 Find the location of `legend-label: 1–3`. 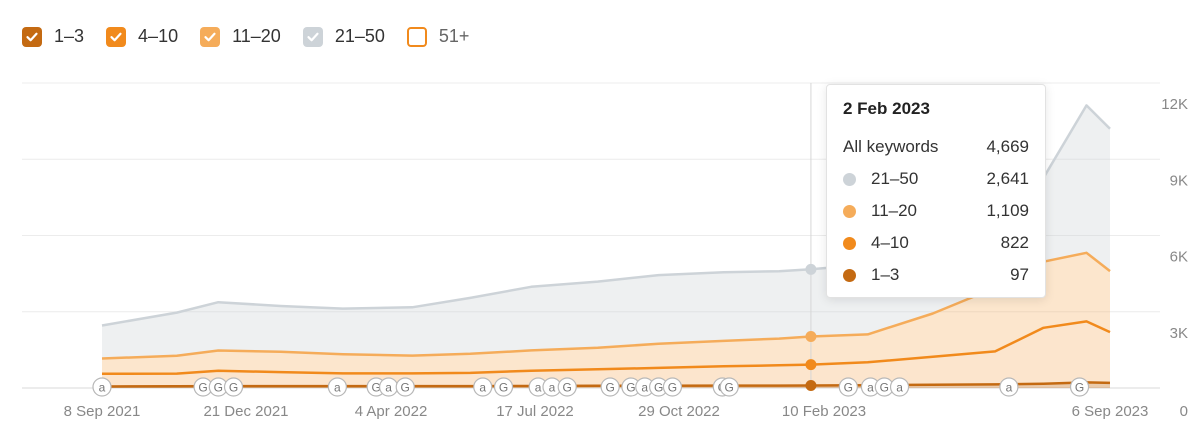

legend-label: 1–3 is located at coordinates (69, 36).